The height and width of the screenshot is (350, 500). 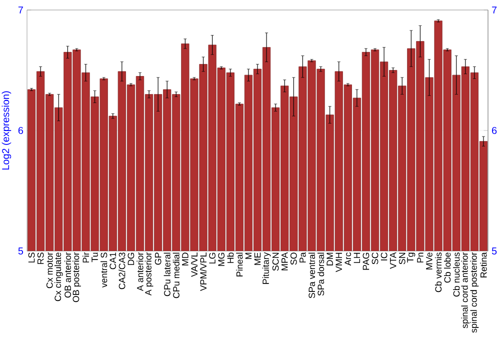 I want to click on x-tick-label: CPu lateral, so click(x=167, y=274).